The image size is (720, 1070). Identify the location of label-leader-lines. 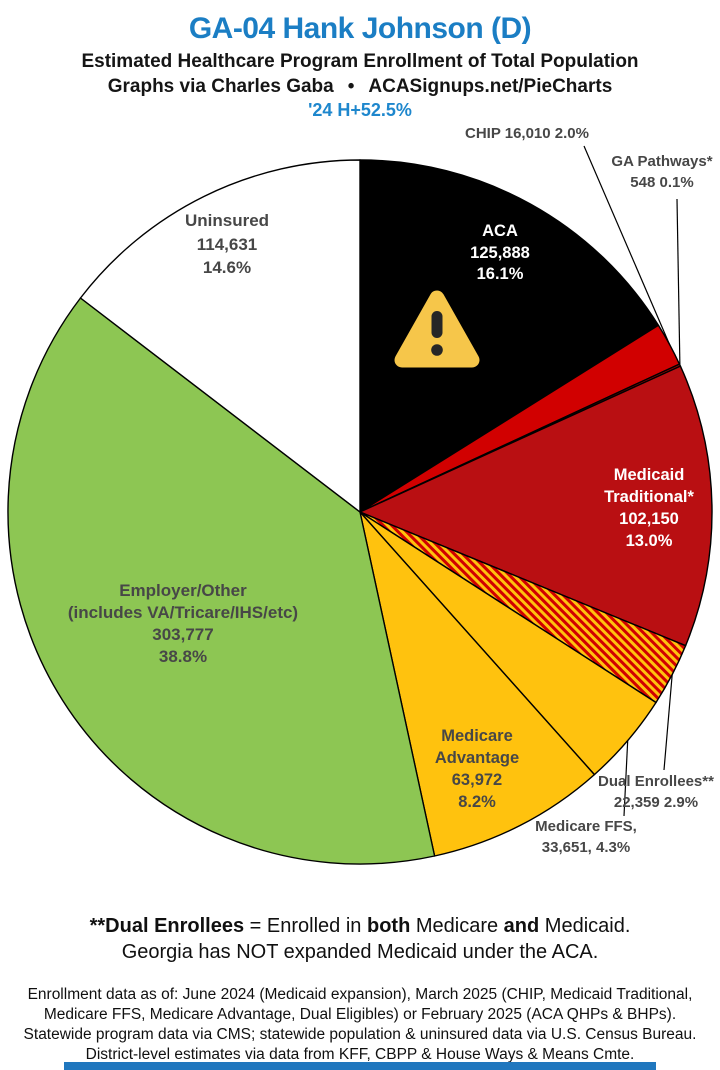
(632, 481).